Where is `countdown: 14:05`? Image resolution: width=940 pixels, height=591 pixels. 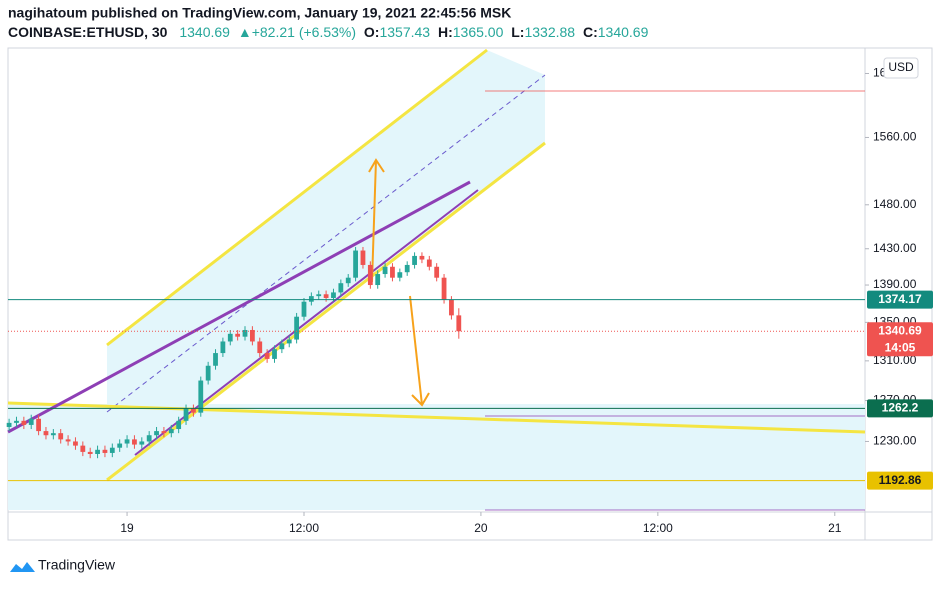 countdown: 14:05 is located at coordinates (900, 347).